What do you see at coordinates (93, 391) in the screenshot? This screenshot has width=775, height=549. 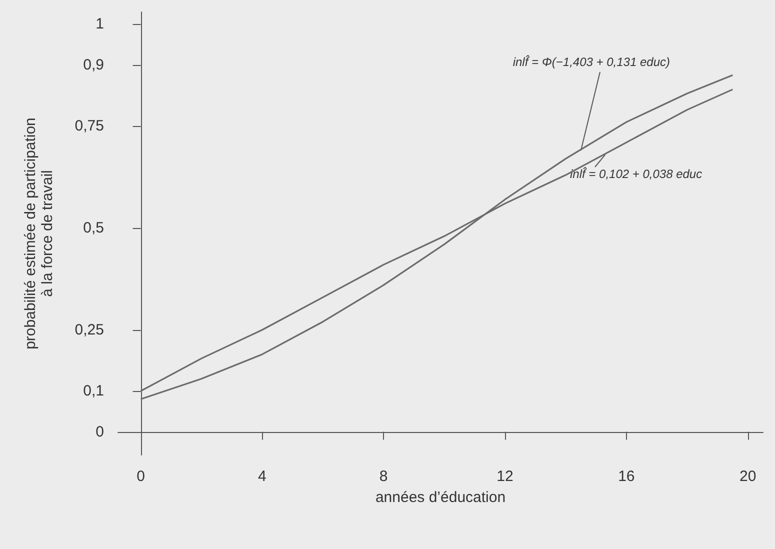 I see `y-tick-label: 0,1` at bounding box center [93, 391].